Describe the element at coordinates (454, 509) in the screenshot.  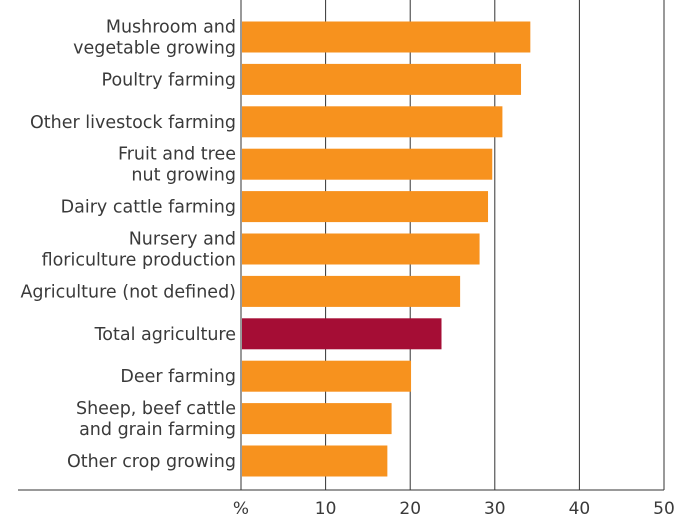
I see `x-axis: % 10 20 30 40 50` at that location.